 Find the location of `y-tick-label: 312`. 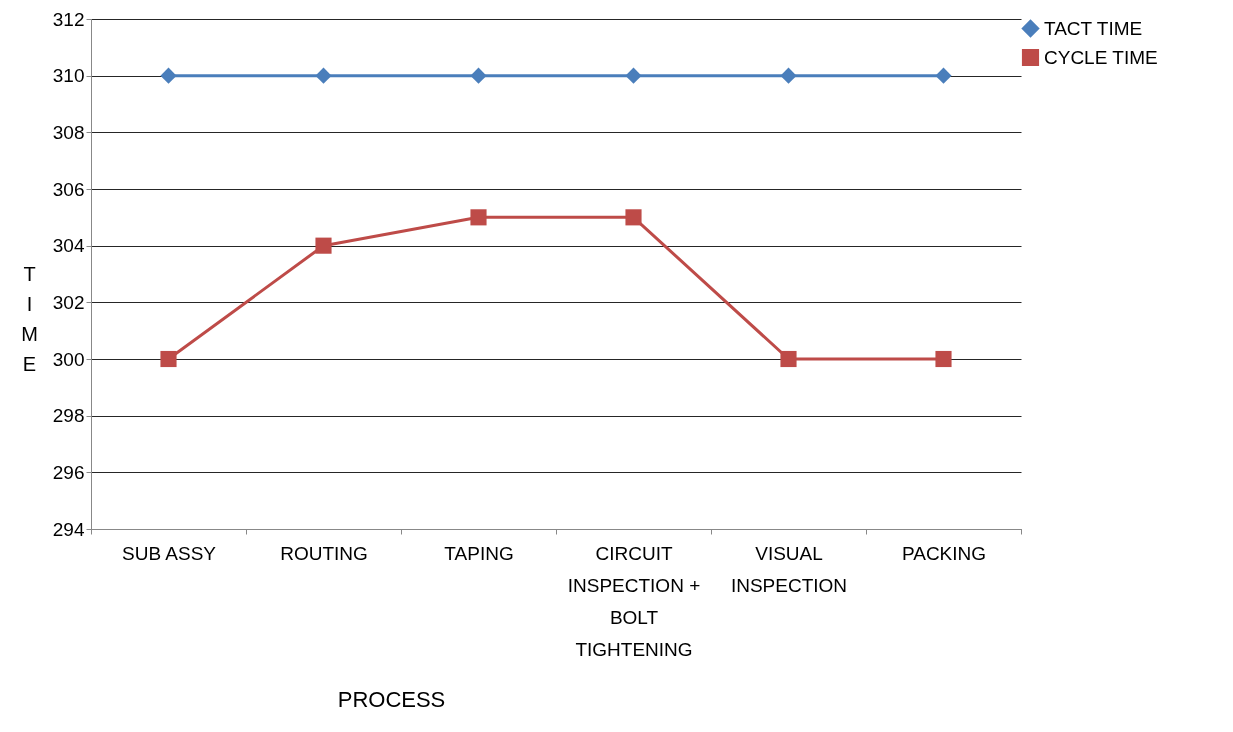

y-tick-label: 312 is located at coordinates (68, 19).